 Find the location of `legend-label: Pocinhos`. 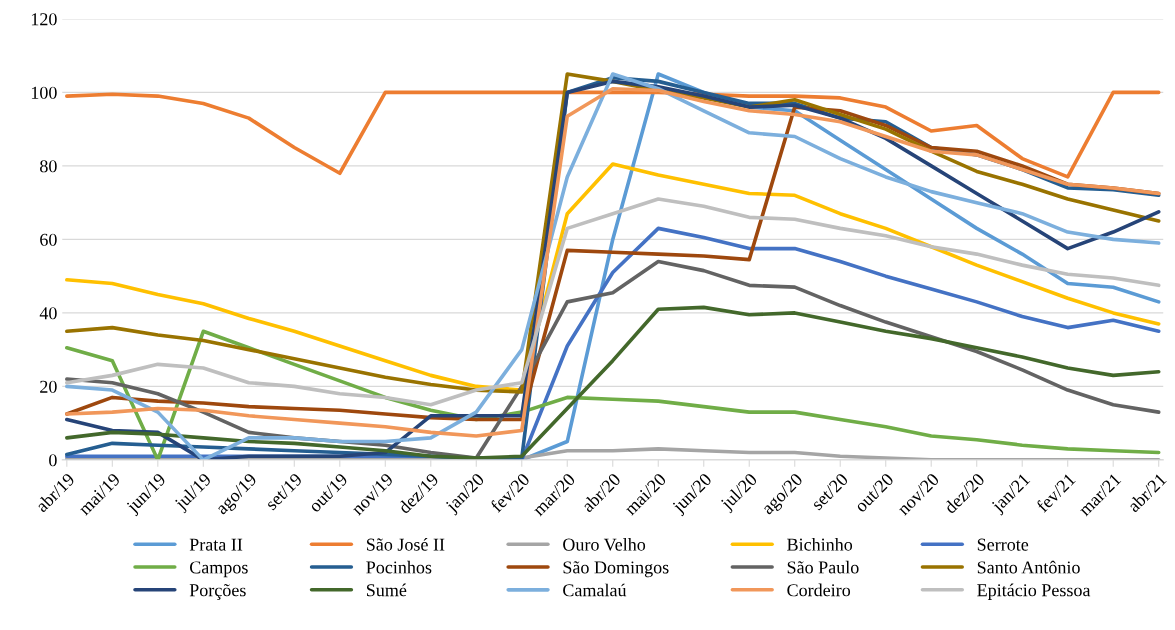

legend-label: Pocinhos is located at coordinates (399, 567).